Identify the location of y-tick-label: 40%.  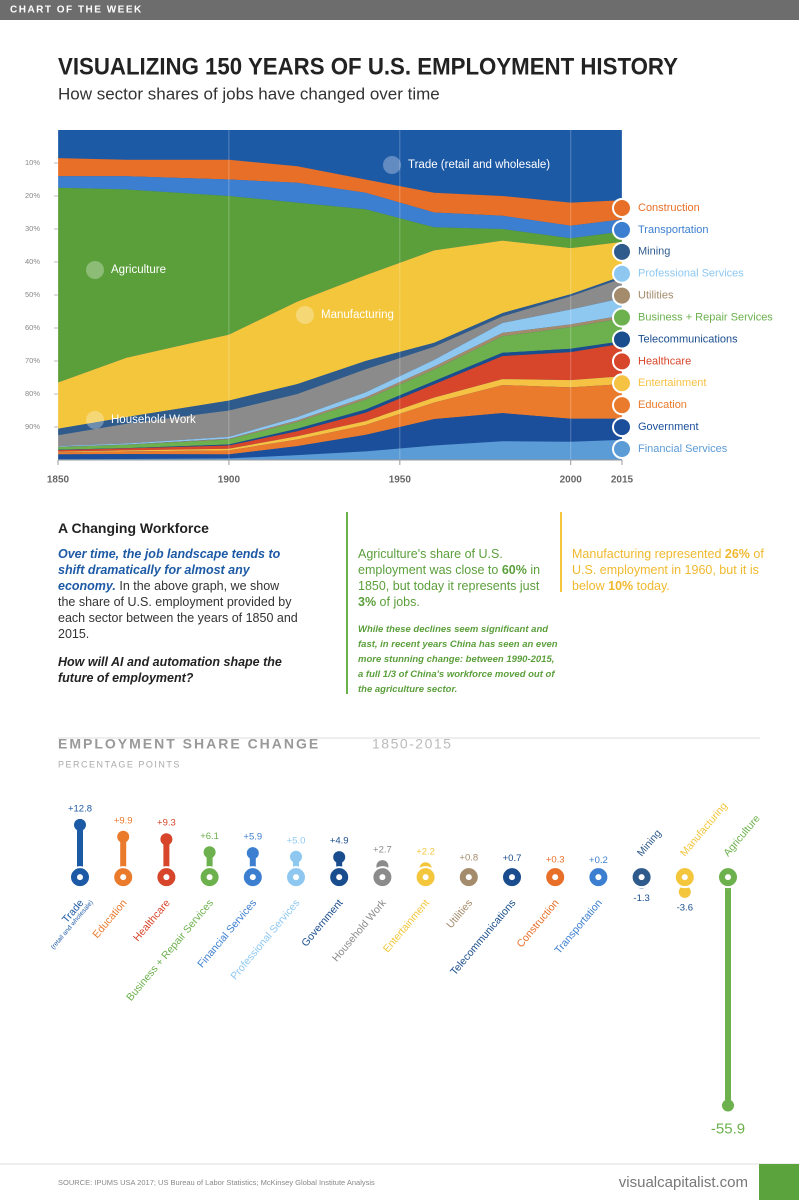
(32, 261).